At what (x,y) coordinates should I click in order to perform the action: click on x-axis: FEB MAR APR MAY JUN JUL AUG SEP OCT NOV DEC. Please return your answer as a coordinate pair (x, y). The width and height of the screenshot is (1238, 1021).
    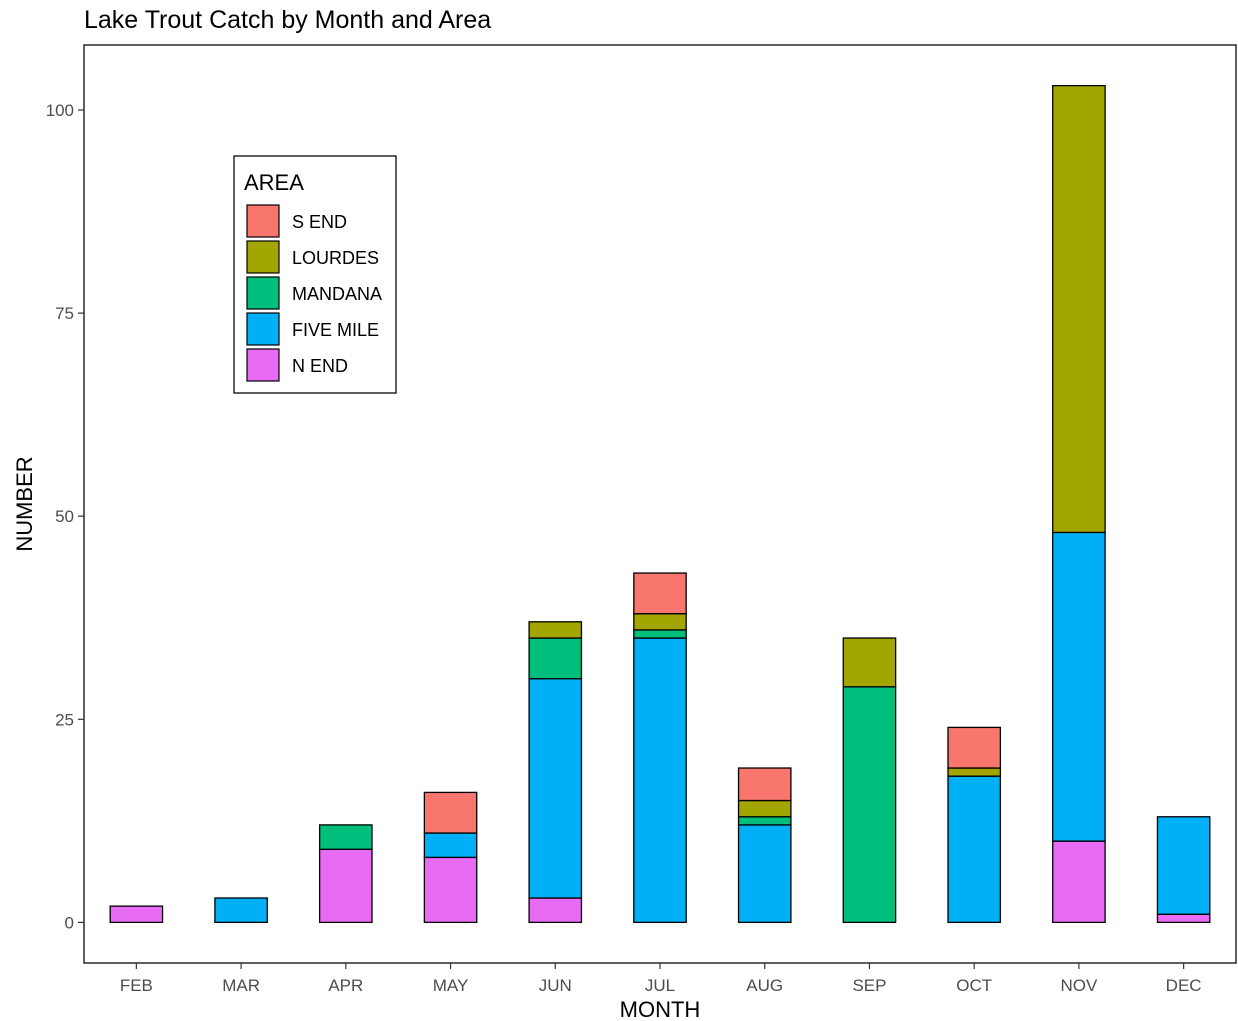
    Looking at the image, I should click on (661, 979).